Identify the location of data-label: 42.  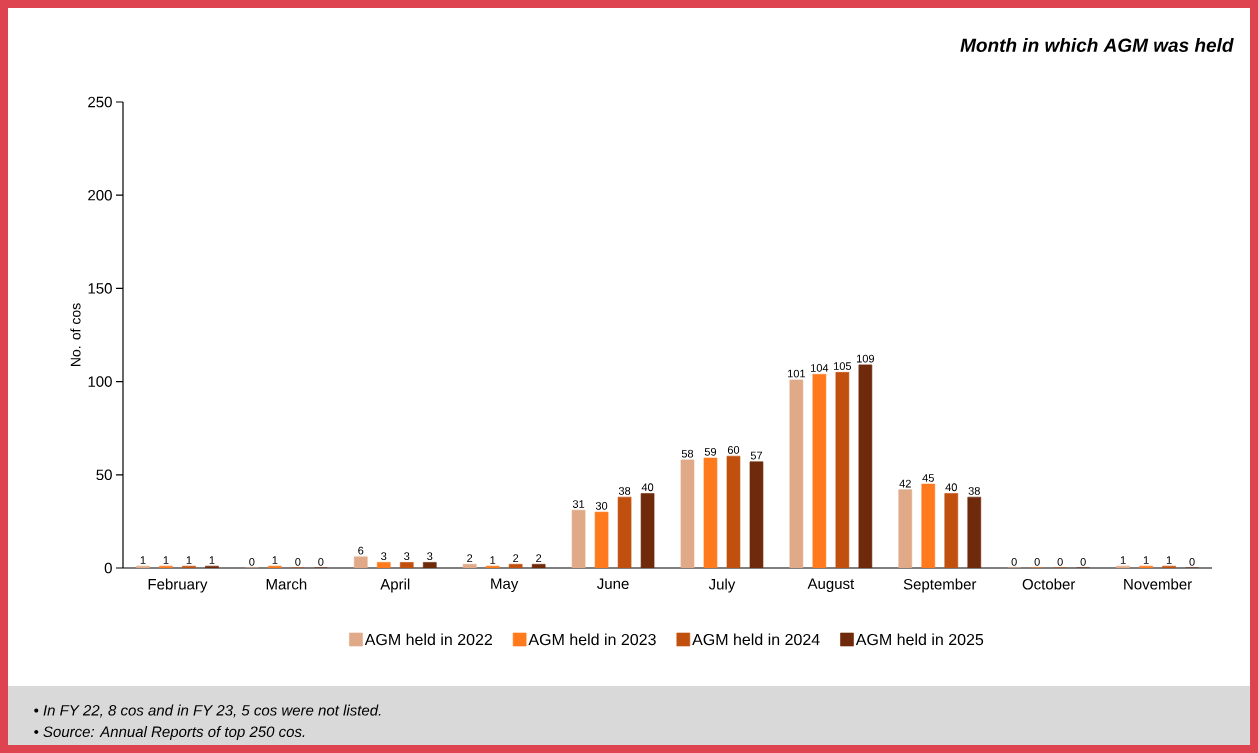
(905, 483).